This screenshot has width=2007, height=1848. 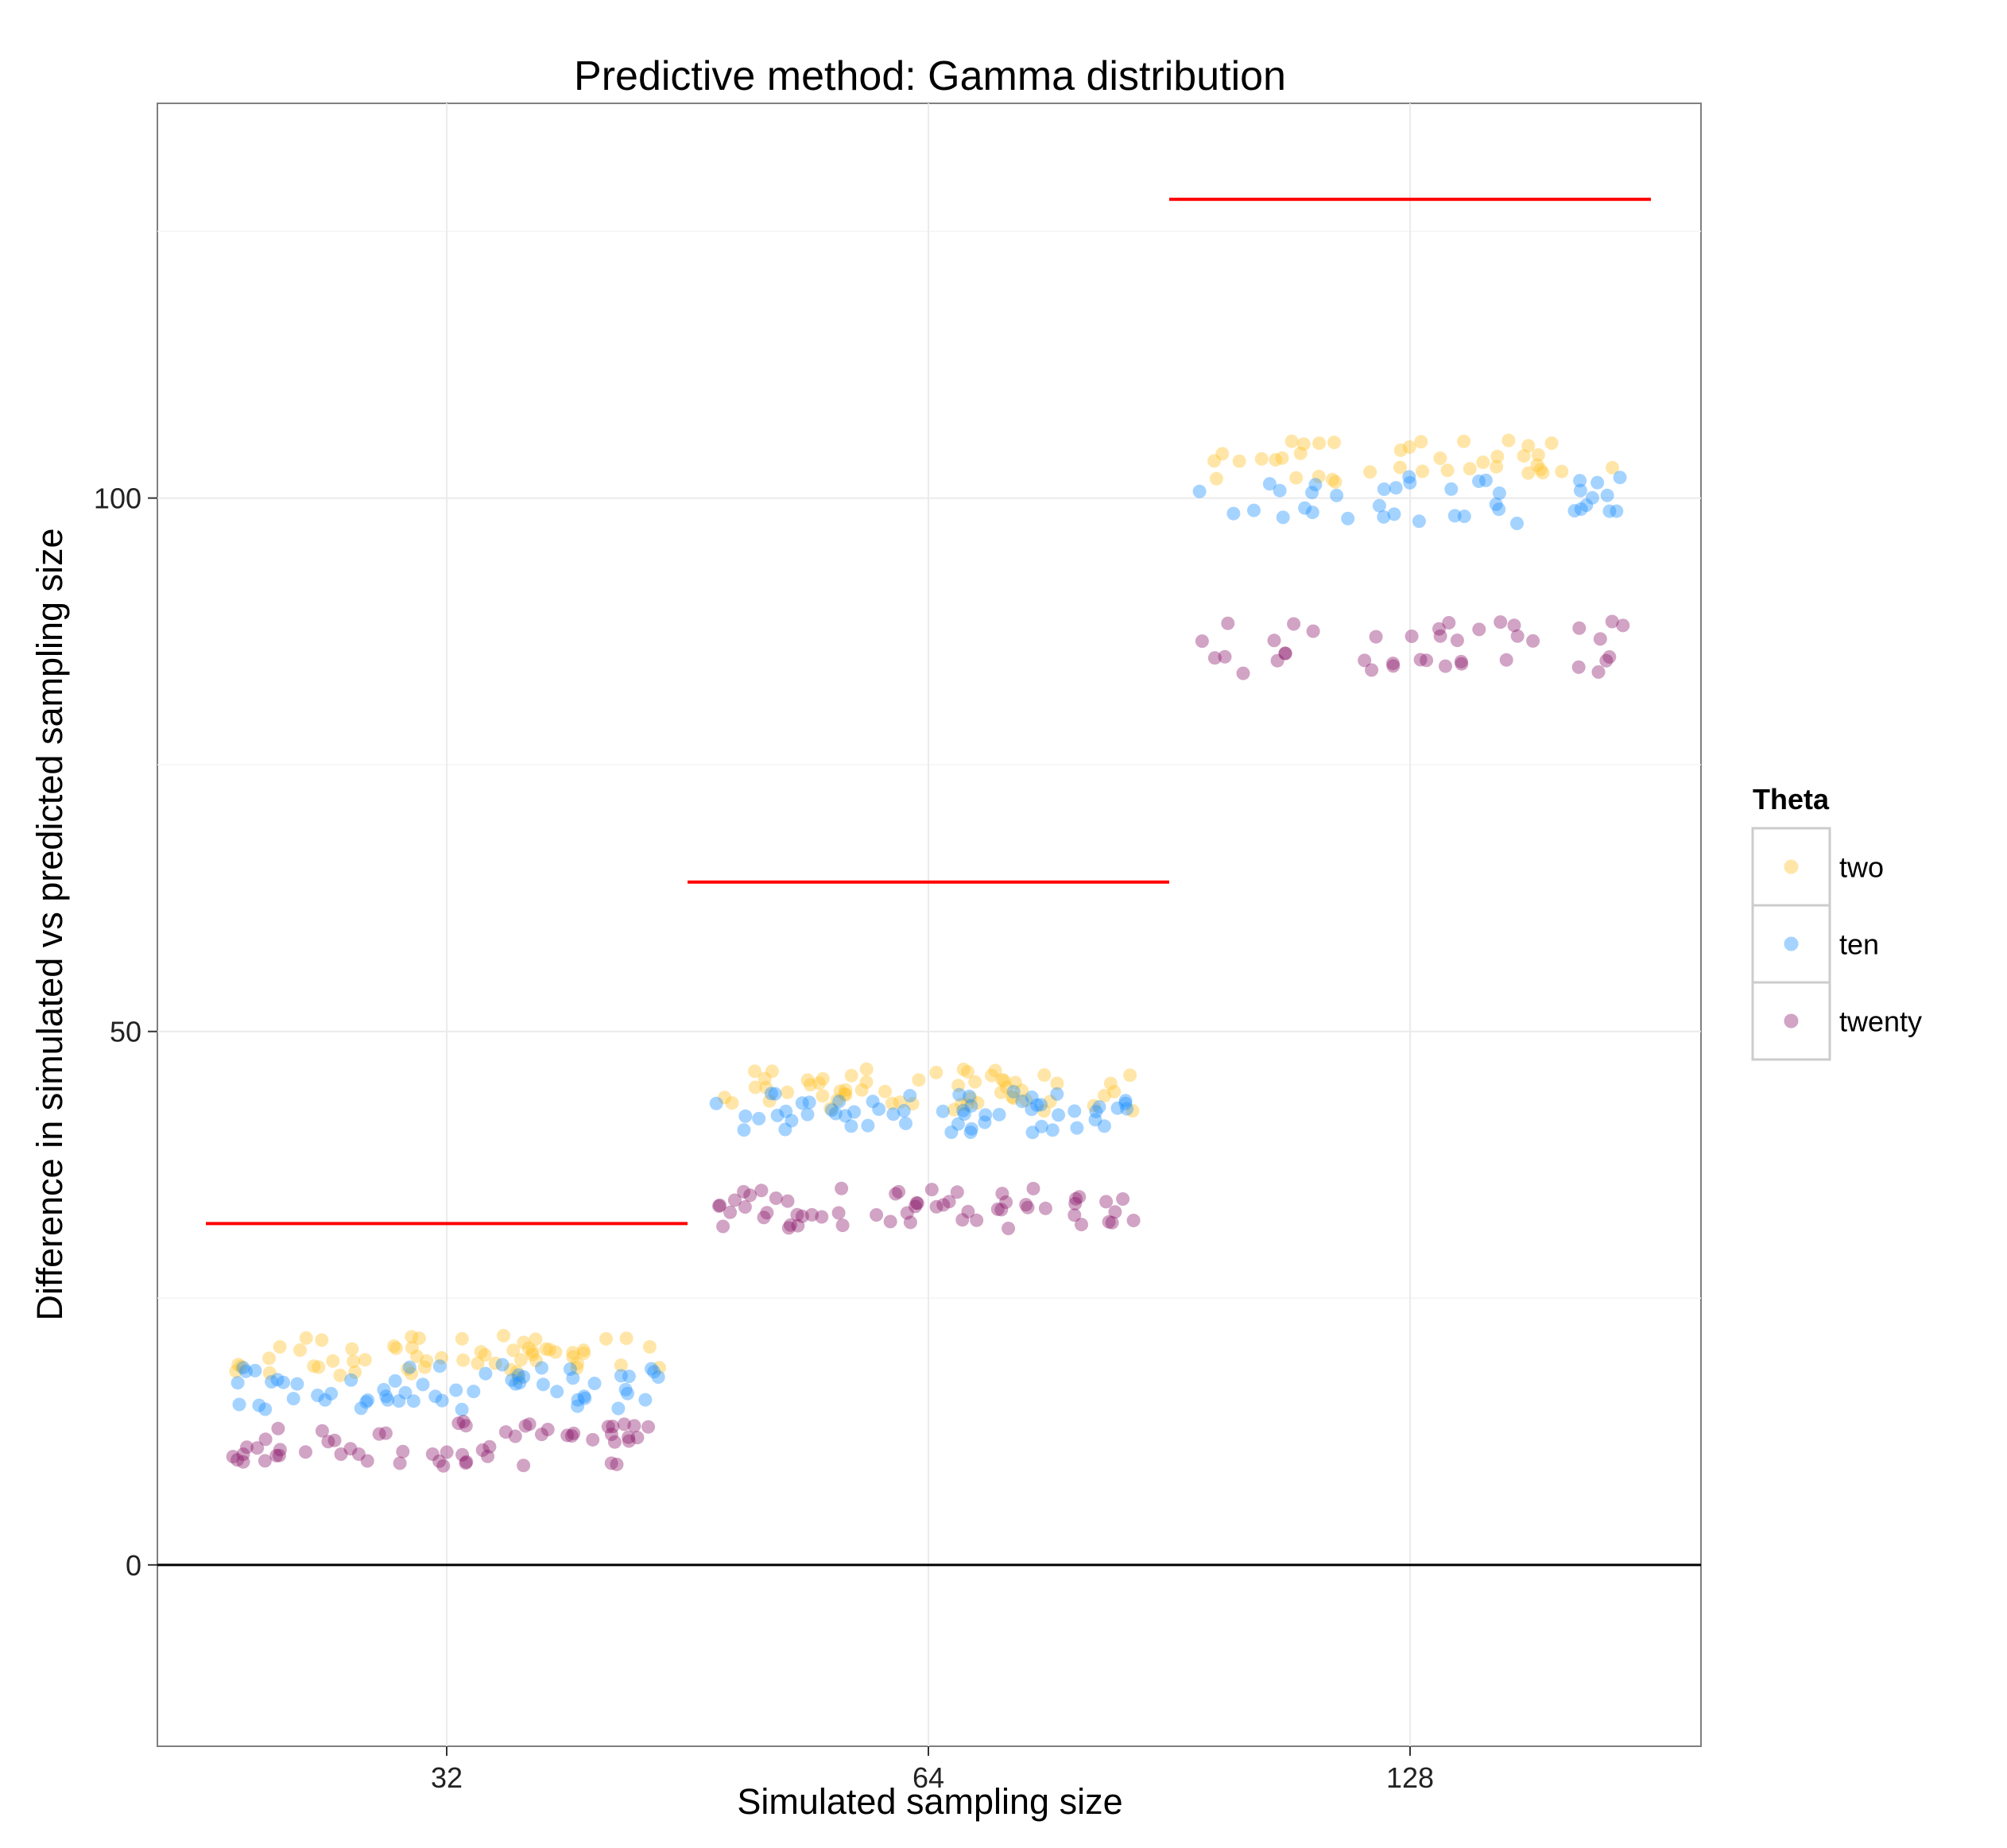 I want to click on x-tick-label: 128, so click(x=1410, y=1777).